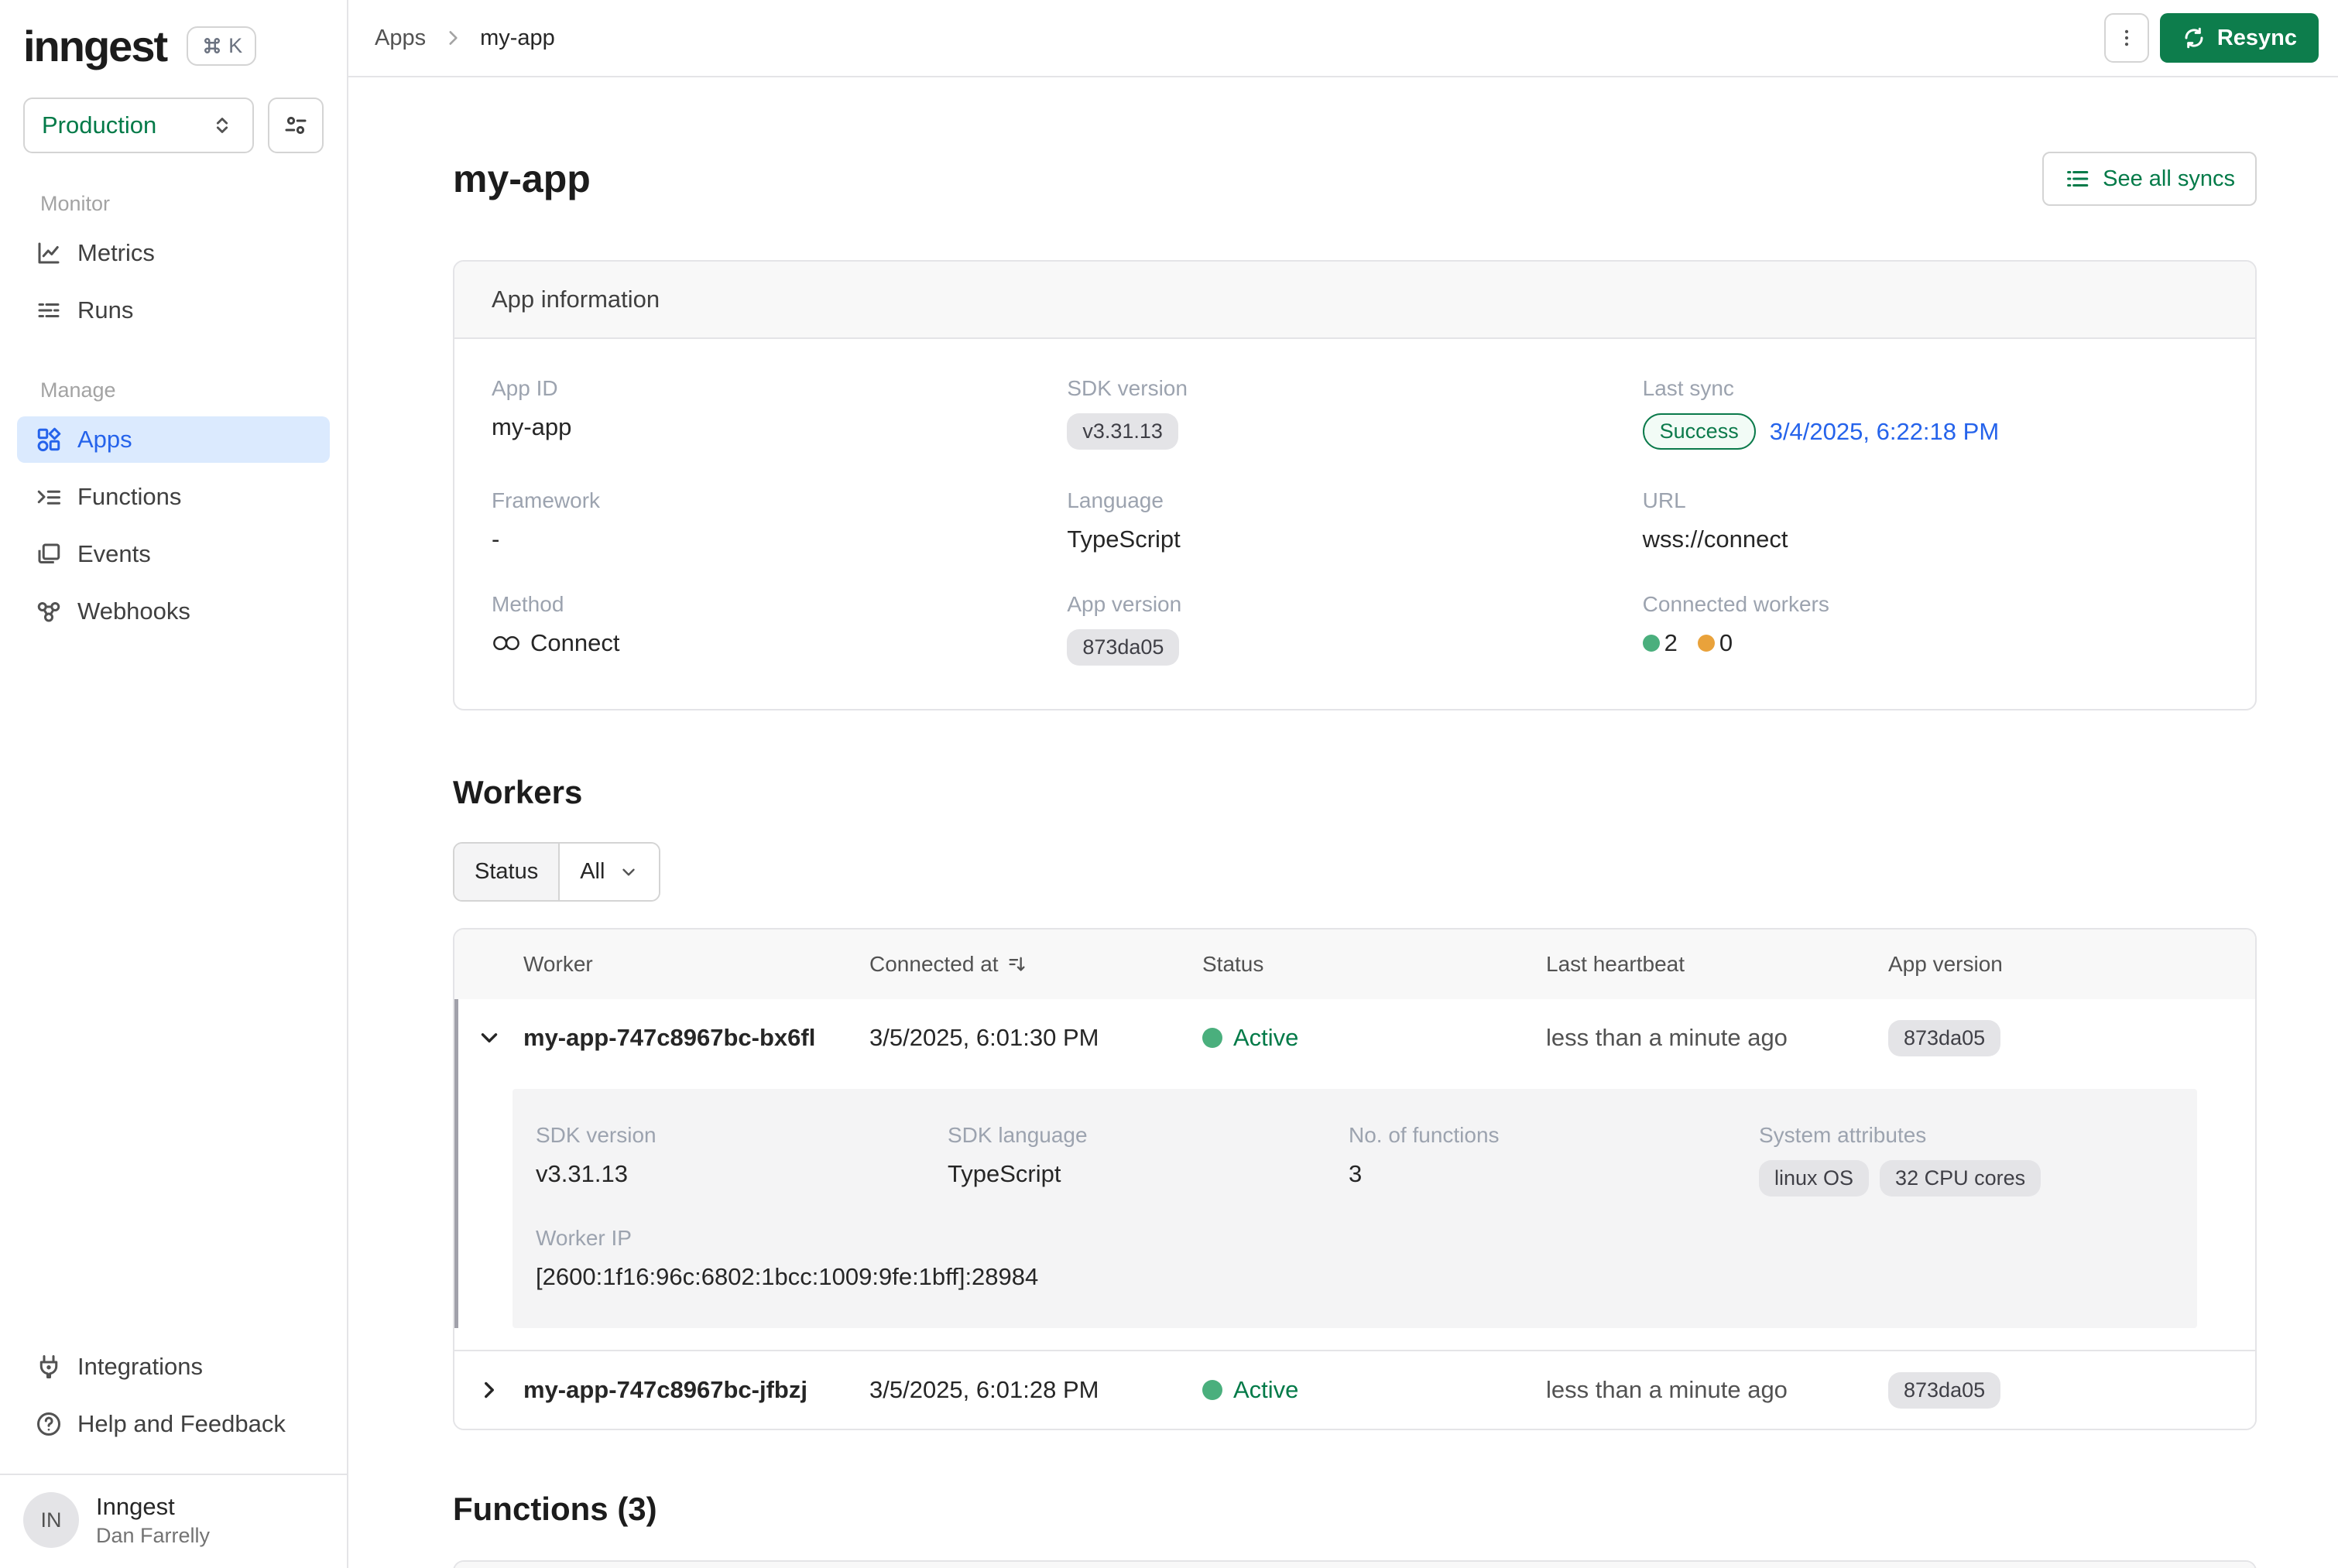 The width and height of the screenshot is (2338, 1568). What do you see at coordinates (1706, 643) in the screenshot?
I see `orange-worker-dot` at bounding box center [1706, 643].